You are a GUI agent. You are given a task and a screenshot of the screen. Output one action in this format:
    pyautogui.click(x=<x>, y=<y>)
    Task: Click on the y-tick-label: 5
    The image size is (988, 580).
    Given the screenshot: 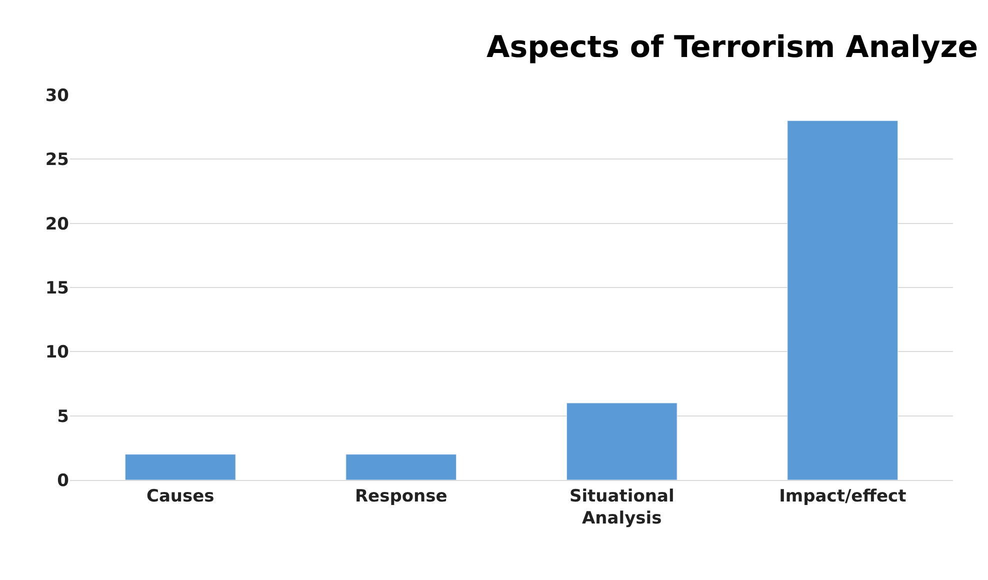 What is the action you would take?
    pyautogui.click(x=63, y=416)
    